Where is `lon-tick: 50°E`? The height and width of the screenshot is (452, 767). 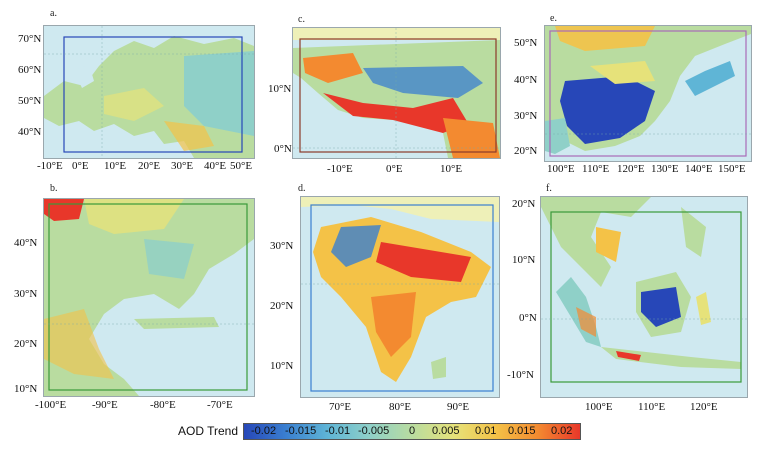
lon-tick: 50°E is located at coordinates (241, 166).